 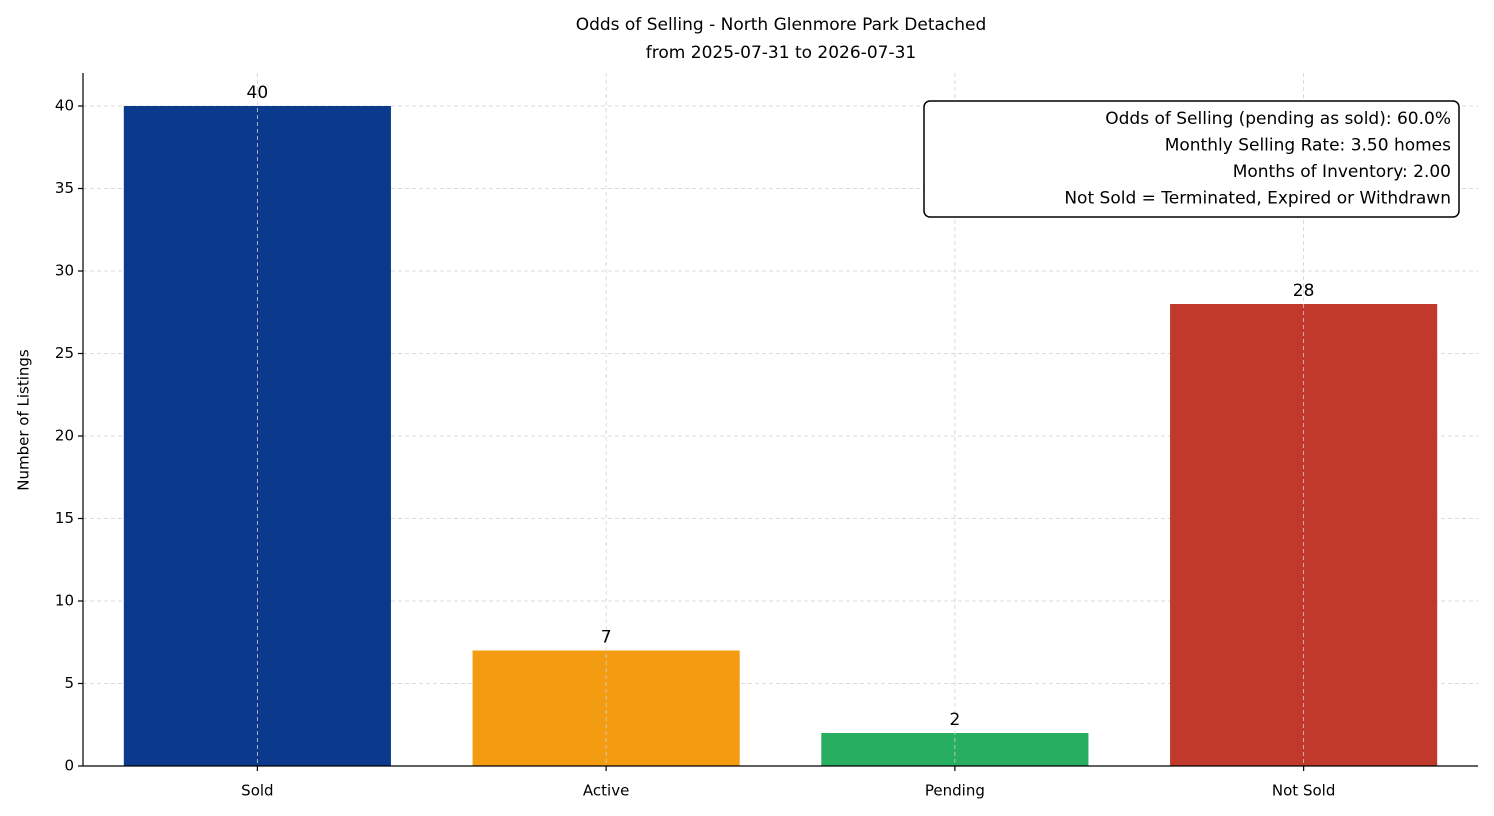 What do you see at coordinates (1191, 159) in the screenshot?
I see `annotation-box` at bounding box center [1191, 159].